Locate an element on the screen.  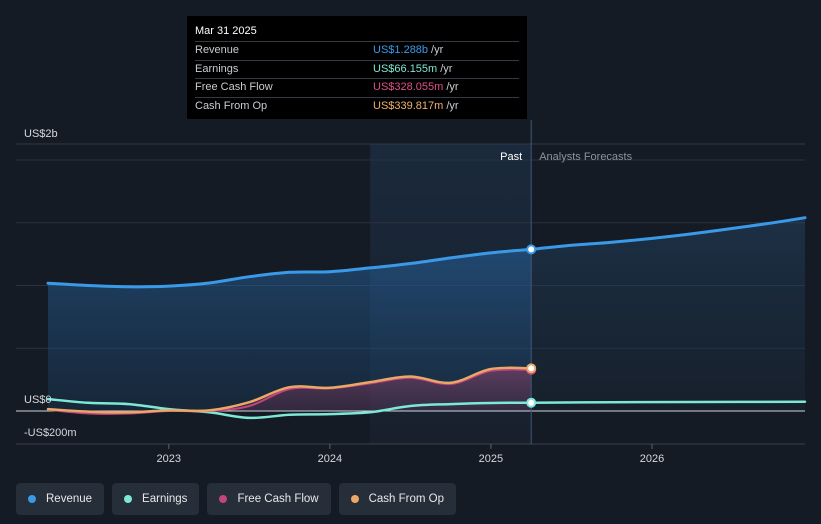
y-tick-label: US$2b is located at coordinates (41, 134).